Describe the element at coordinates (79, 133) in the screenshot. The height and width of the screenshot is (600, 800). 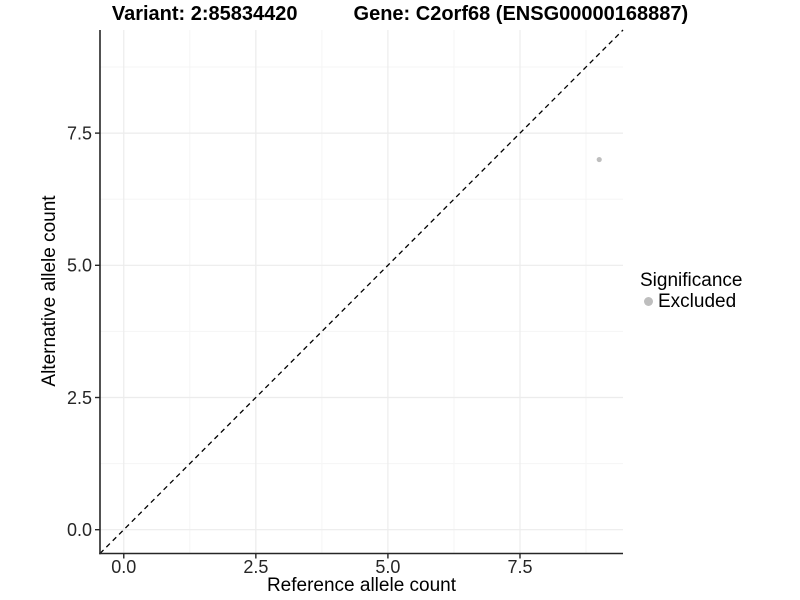
I see `y-tick-label: 7.5` at that location.